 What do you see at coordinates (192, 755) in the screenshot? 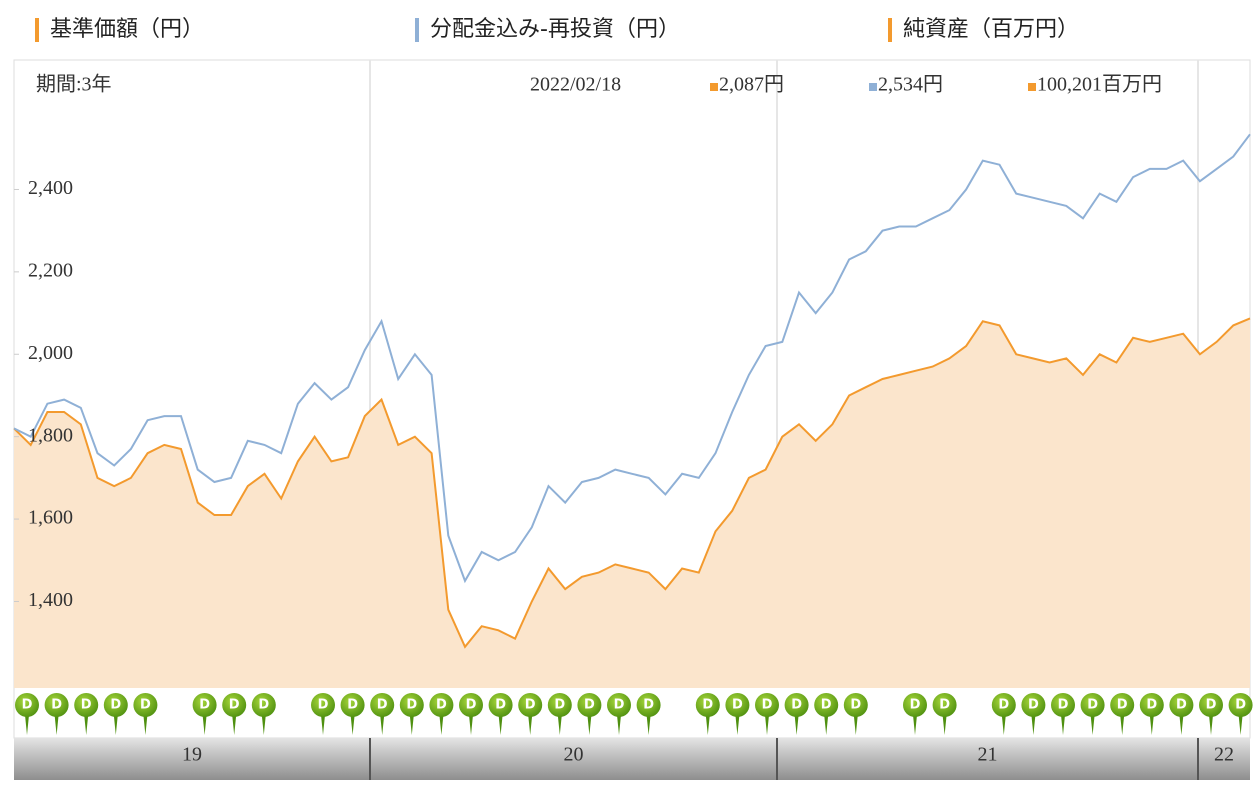
I see `x-tick-label: 19` at bounding box center [192, 755].